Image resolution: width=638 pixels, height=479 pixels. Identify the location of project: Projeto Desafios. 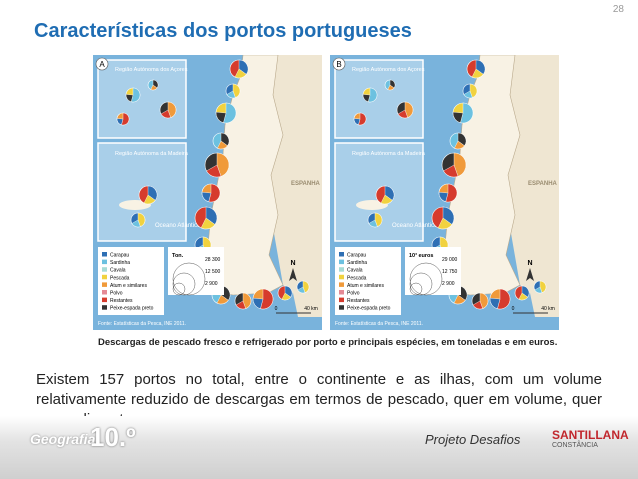
(473, 439).